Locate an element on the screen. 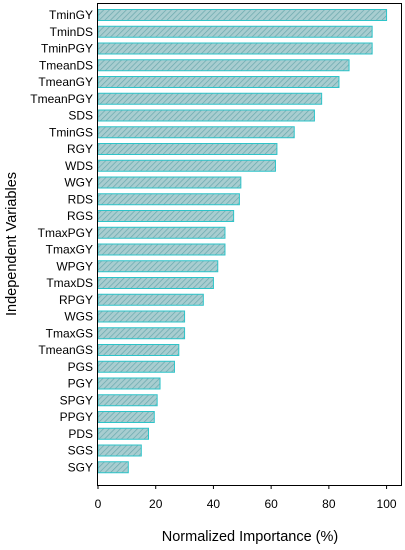 The height and width of the screenshot is (550, 405). bar-tmeangy is located at coordinates (218, 82).